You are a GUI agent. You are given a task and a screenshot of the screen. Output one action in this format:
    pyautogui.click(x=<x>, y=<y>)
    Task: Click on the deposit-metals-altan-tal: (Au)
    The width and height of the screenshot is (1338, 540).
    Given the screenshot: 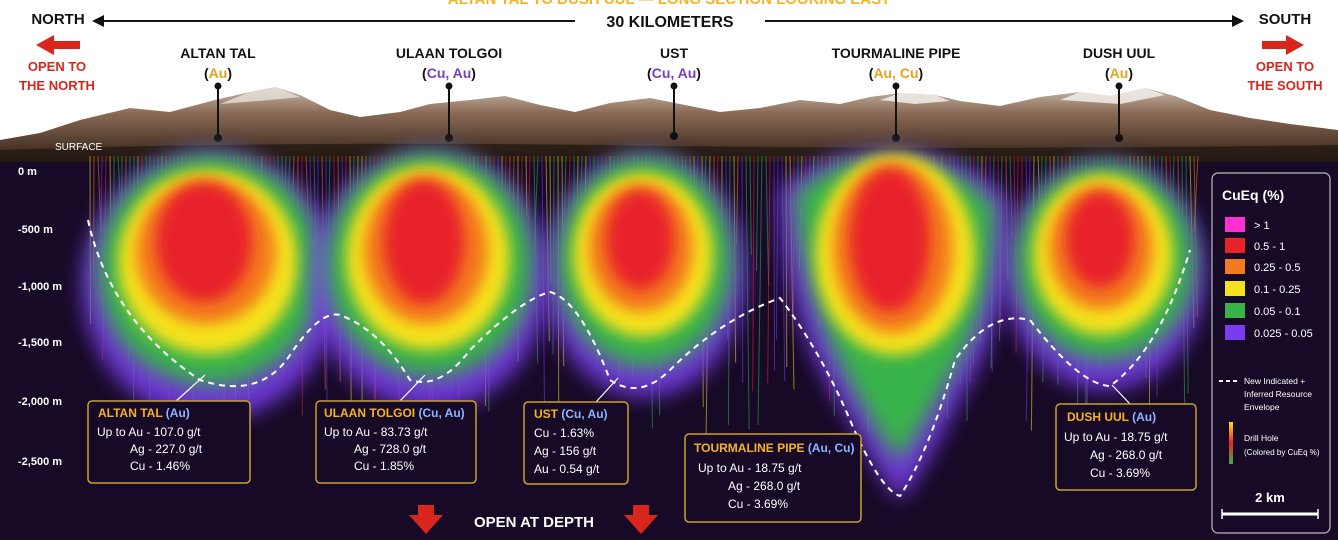 What is the action you would take?
    pyautogui.click(x=218, y=73)
    